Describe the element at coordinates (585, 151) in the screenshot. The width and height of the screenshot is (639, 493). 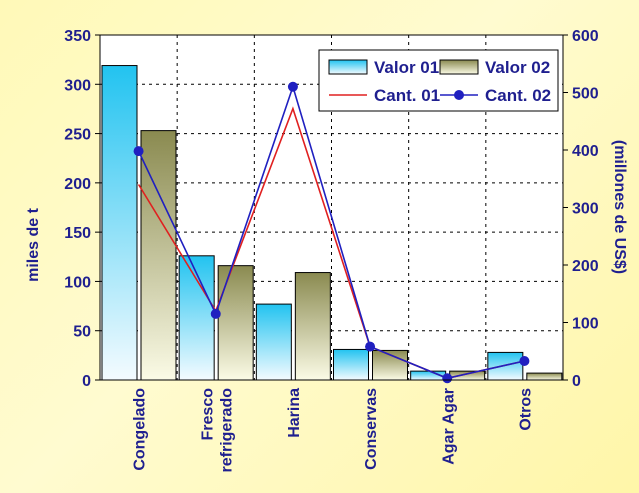
I see `y2tick-label: 400` at that location.